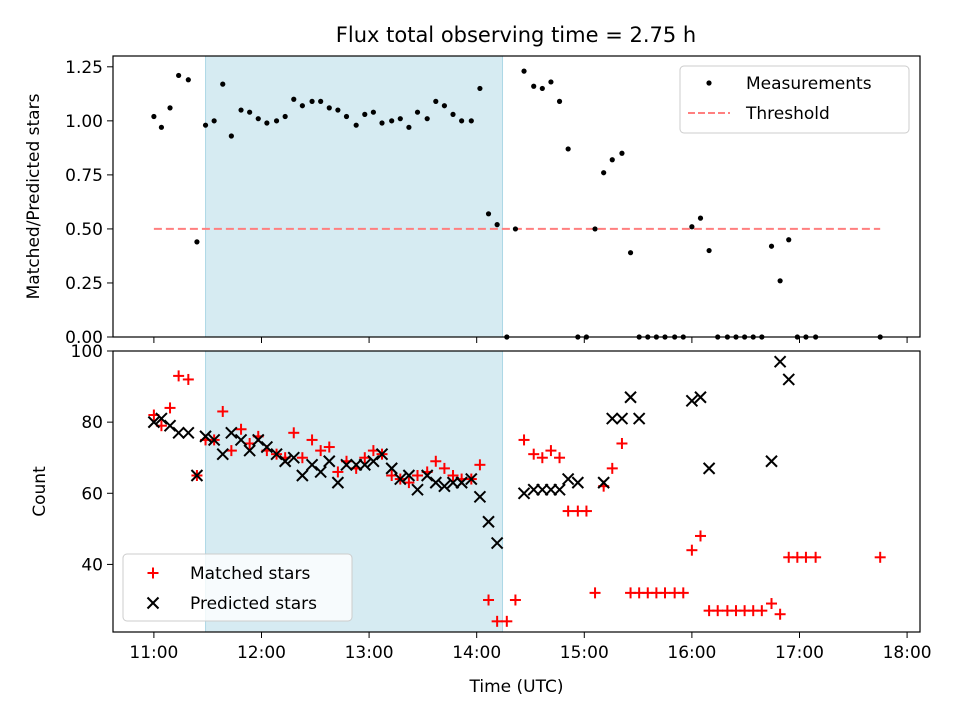 This screenshot has height=720, width=960. I want to click on count-legend-box, so click(237, 587).